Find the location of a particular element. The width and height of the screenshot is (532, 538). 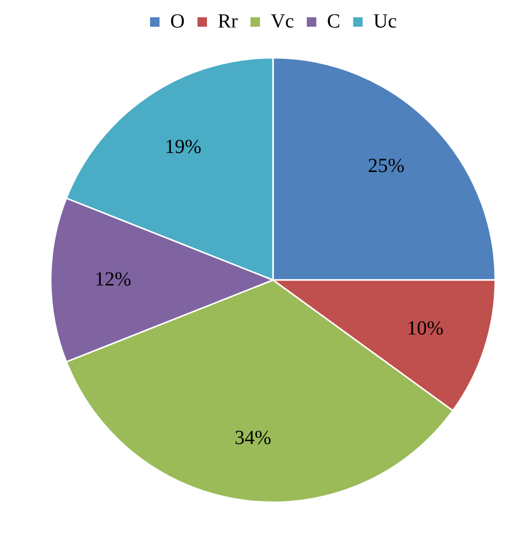

legend-label: Uc is located at coordinates (385, 21).